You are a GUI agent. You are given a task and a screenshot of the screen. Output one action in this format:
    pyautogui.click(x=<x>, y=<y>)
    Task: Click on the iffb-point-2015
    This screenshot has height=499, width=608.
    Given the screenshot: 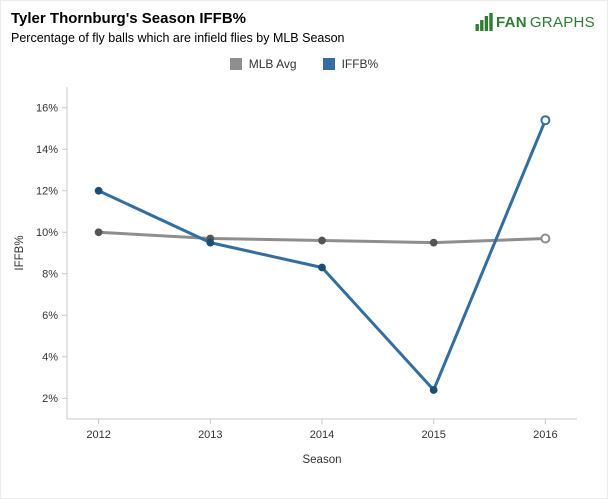 What is the action you would take?
    pyautogui.click(x=433, y=390)
    